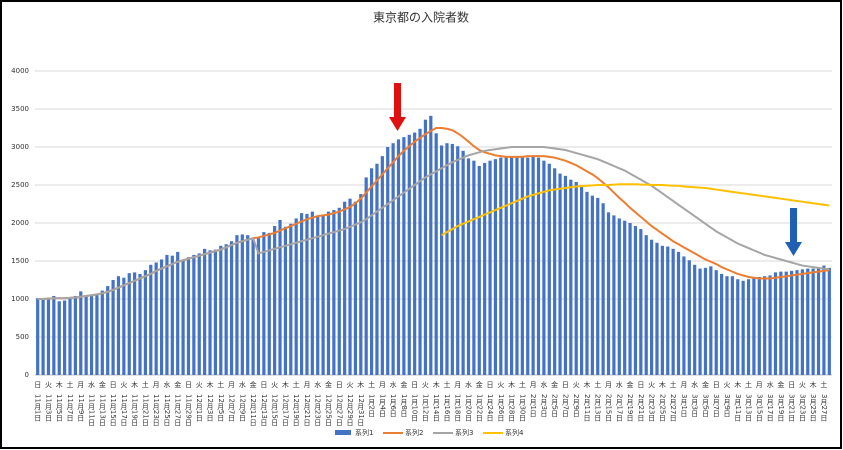 Image resolution: width=843 pixels, height=450 pixels. I want to click on x-tick-label: 2月23日, so click(652, 408).